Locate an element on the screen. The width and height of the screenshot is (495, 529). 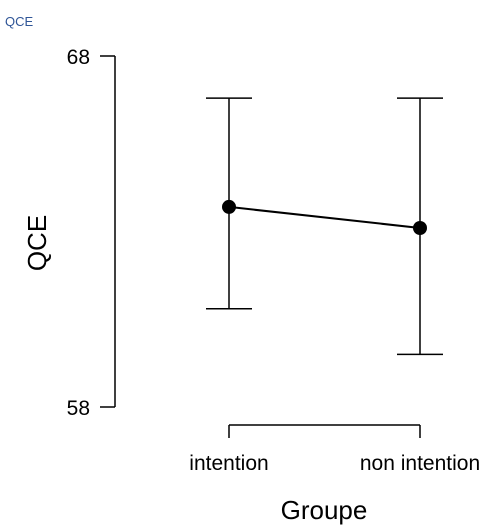
series-line is located at coordinates (324, 217).